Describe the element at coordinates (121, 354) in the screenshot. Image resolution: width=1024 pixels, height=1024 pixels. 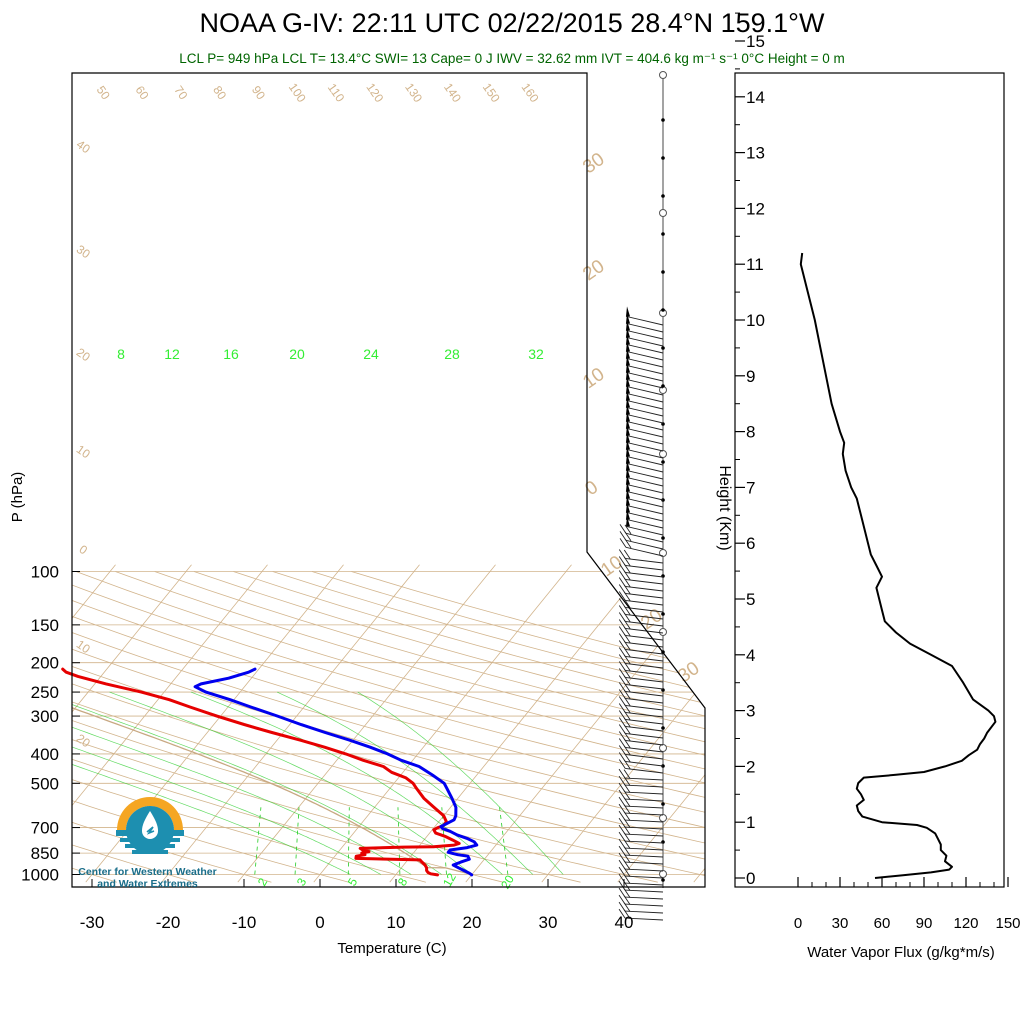
I see `moist-adiabat-label: 8` at that location.